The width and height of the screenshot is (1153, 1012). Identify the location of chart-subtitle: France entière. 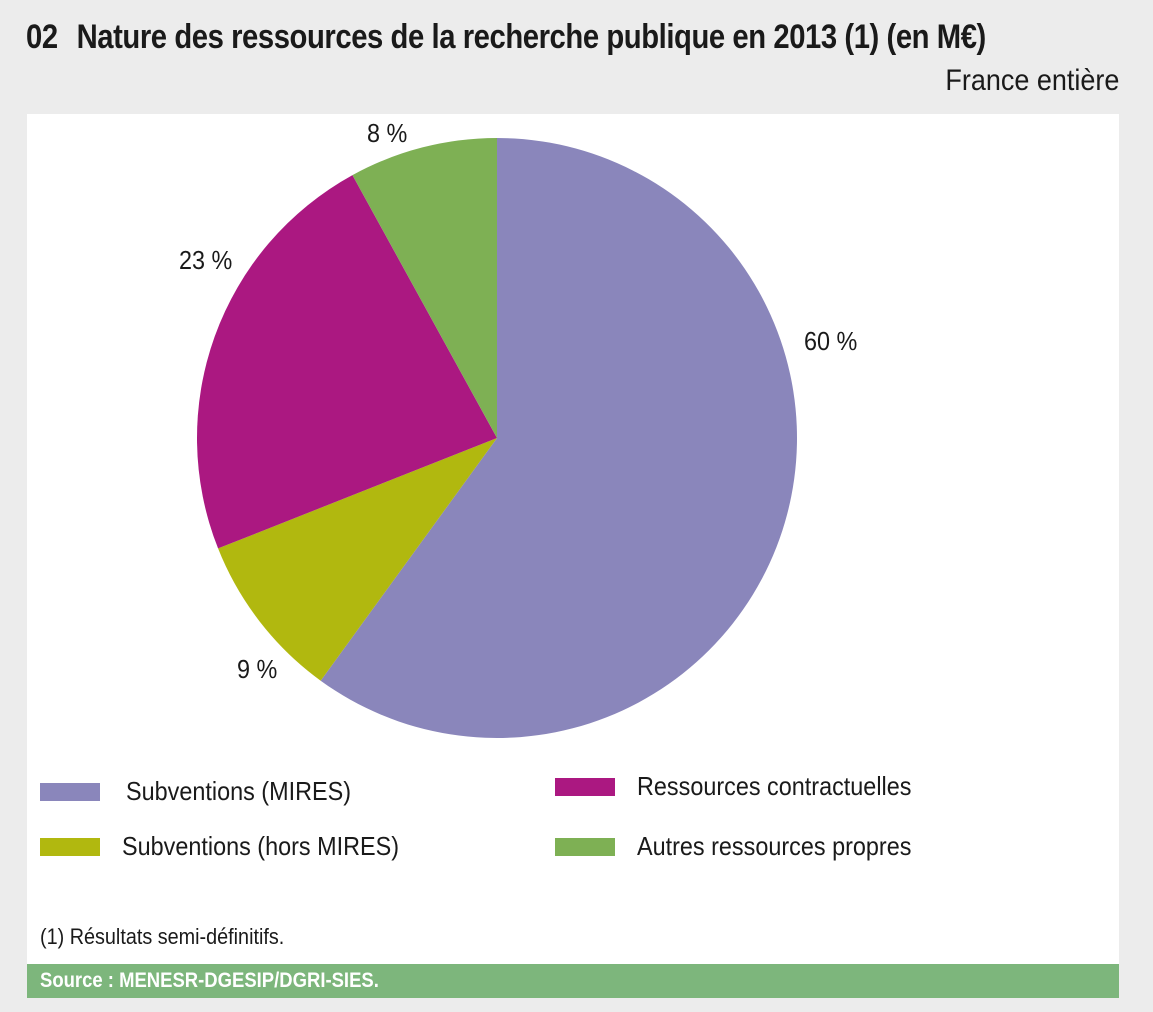
(1031, 80).